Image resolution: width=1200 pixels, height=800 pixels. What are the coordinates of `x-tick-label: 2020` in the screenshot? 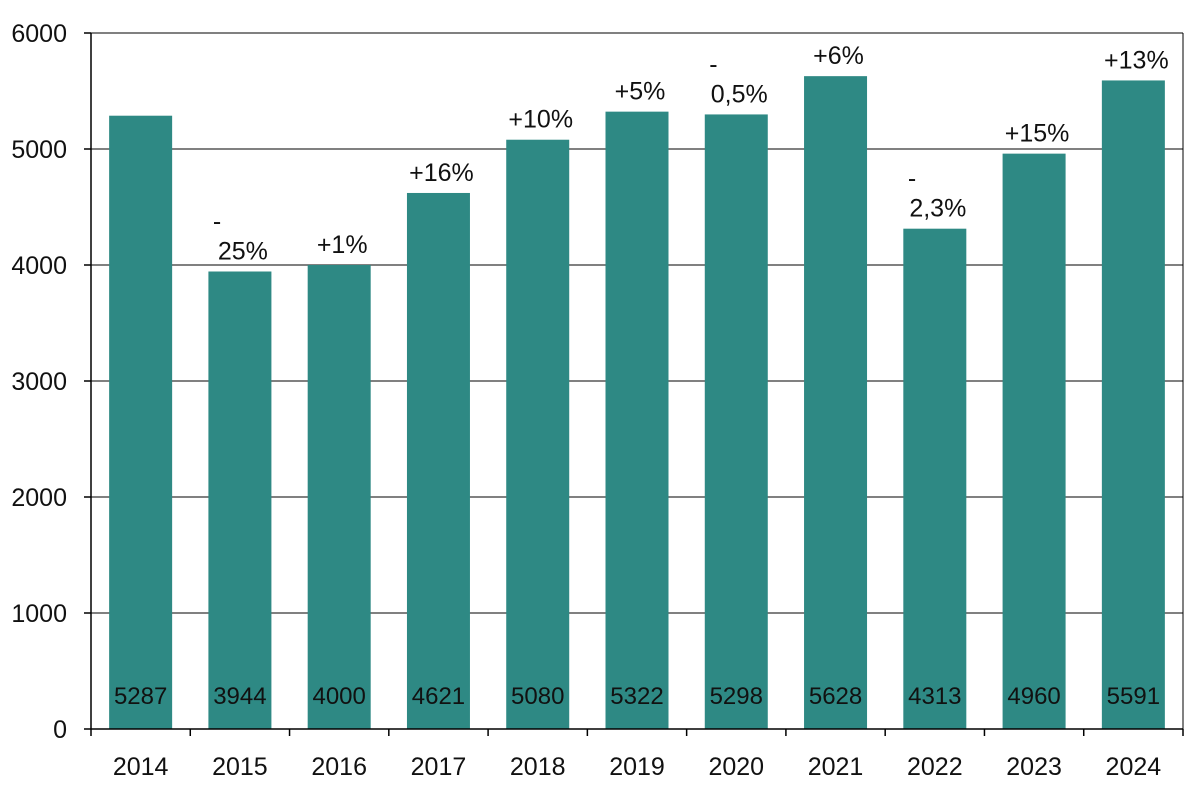 It's located at (736, 767).